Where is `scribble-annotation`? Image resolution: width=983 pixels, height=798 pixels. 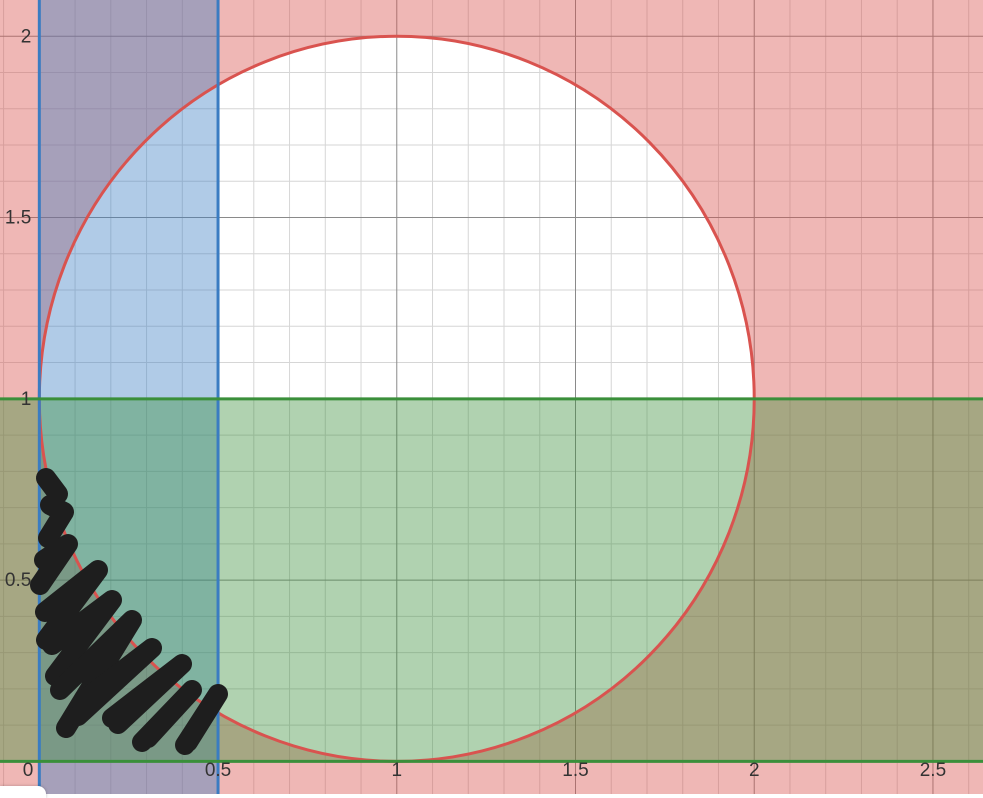 scribble-annotation is located at coordinates (129, 611).